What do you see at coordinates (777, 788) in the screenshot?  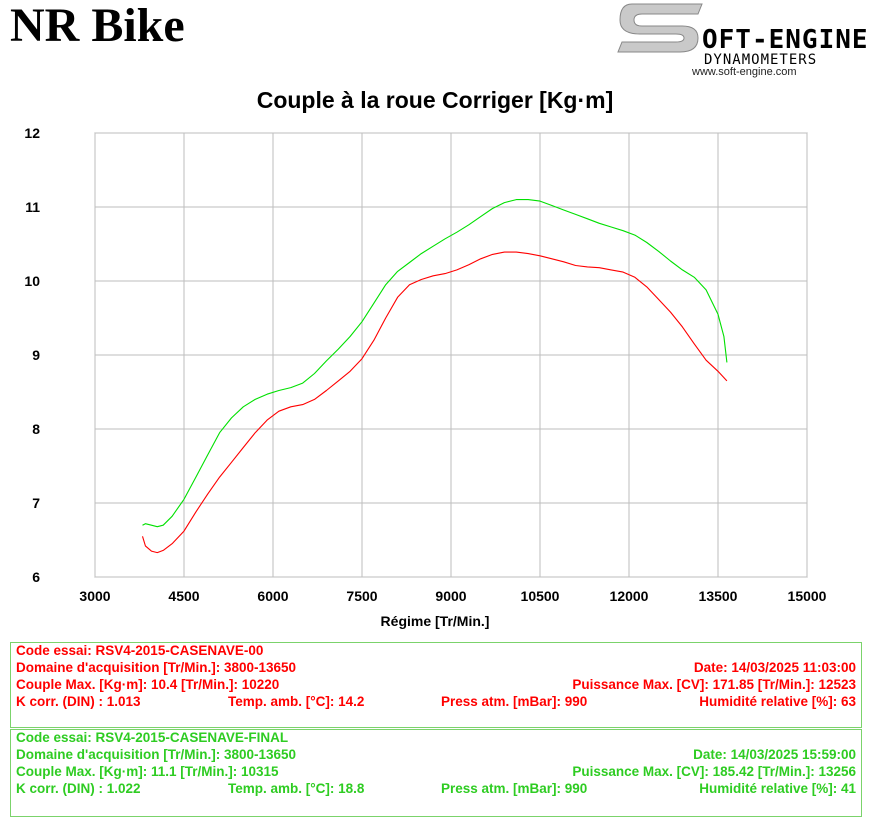 I see `relative-humidity: Humidité relative [%]: 41` at bounding box center [777, 788].